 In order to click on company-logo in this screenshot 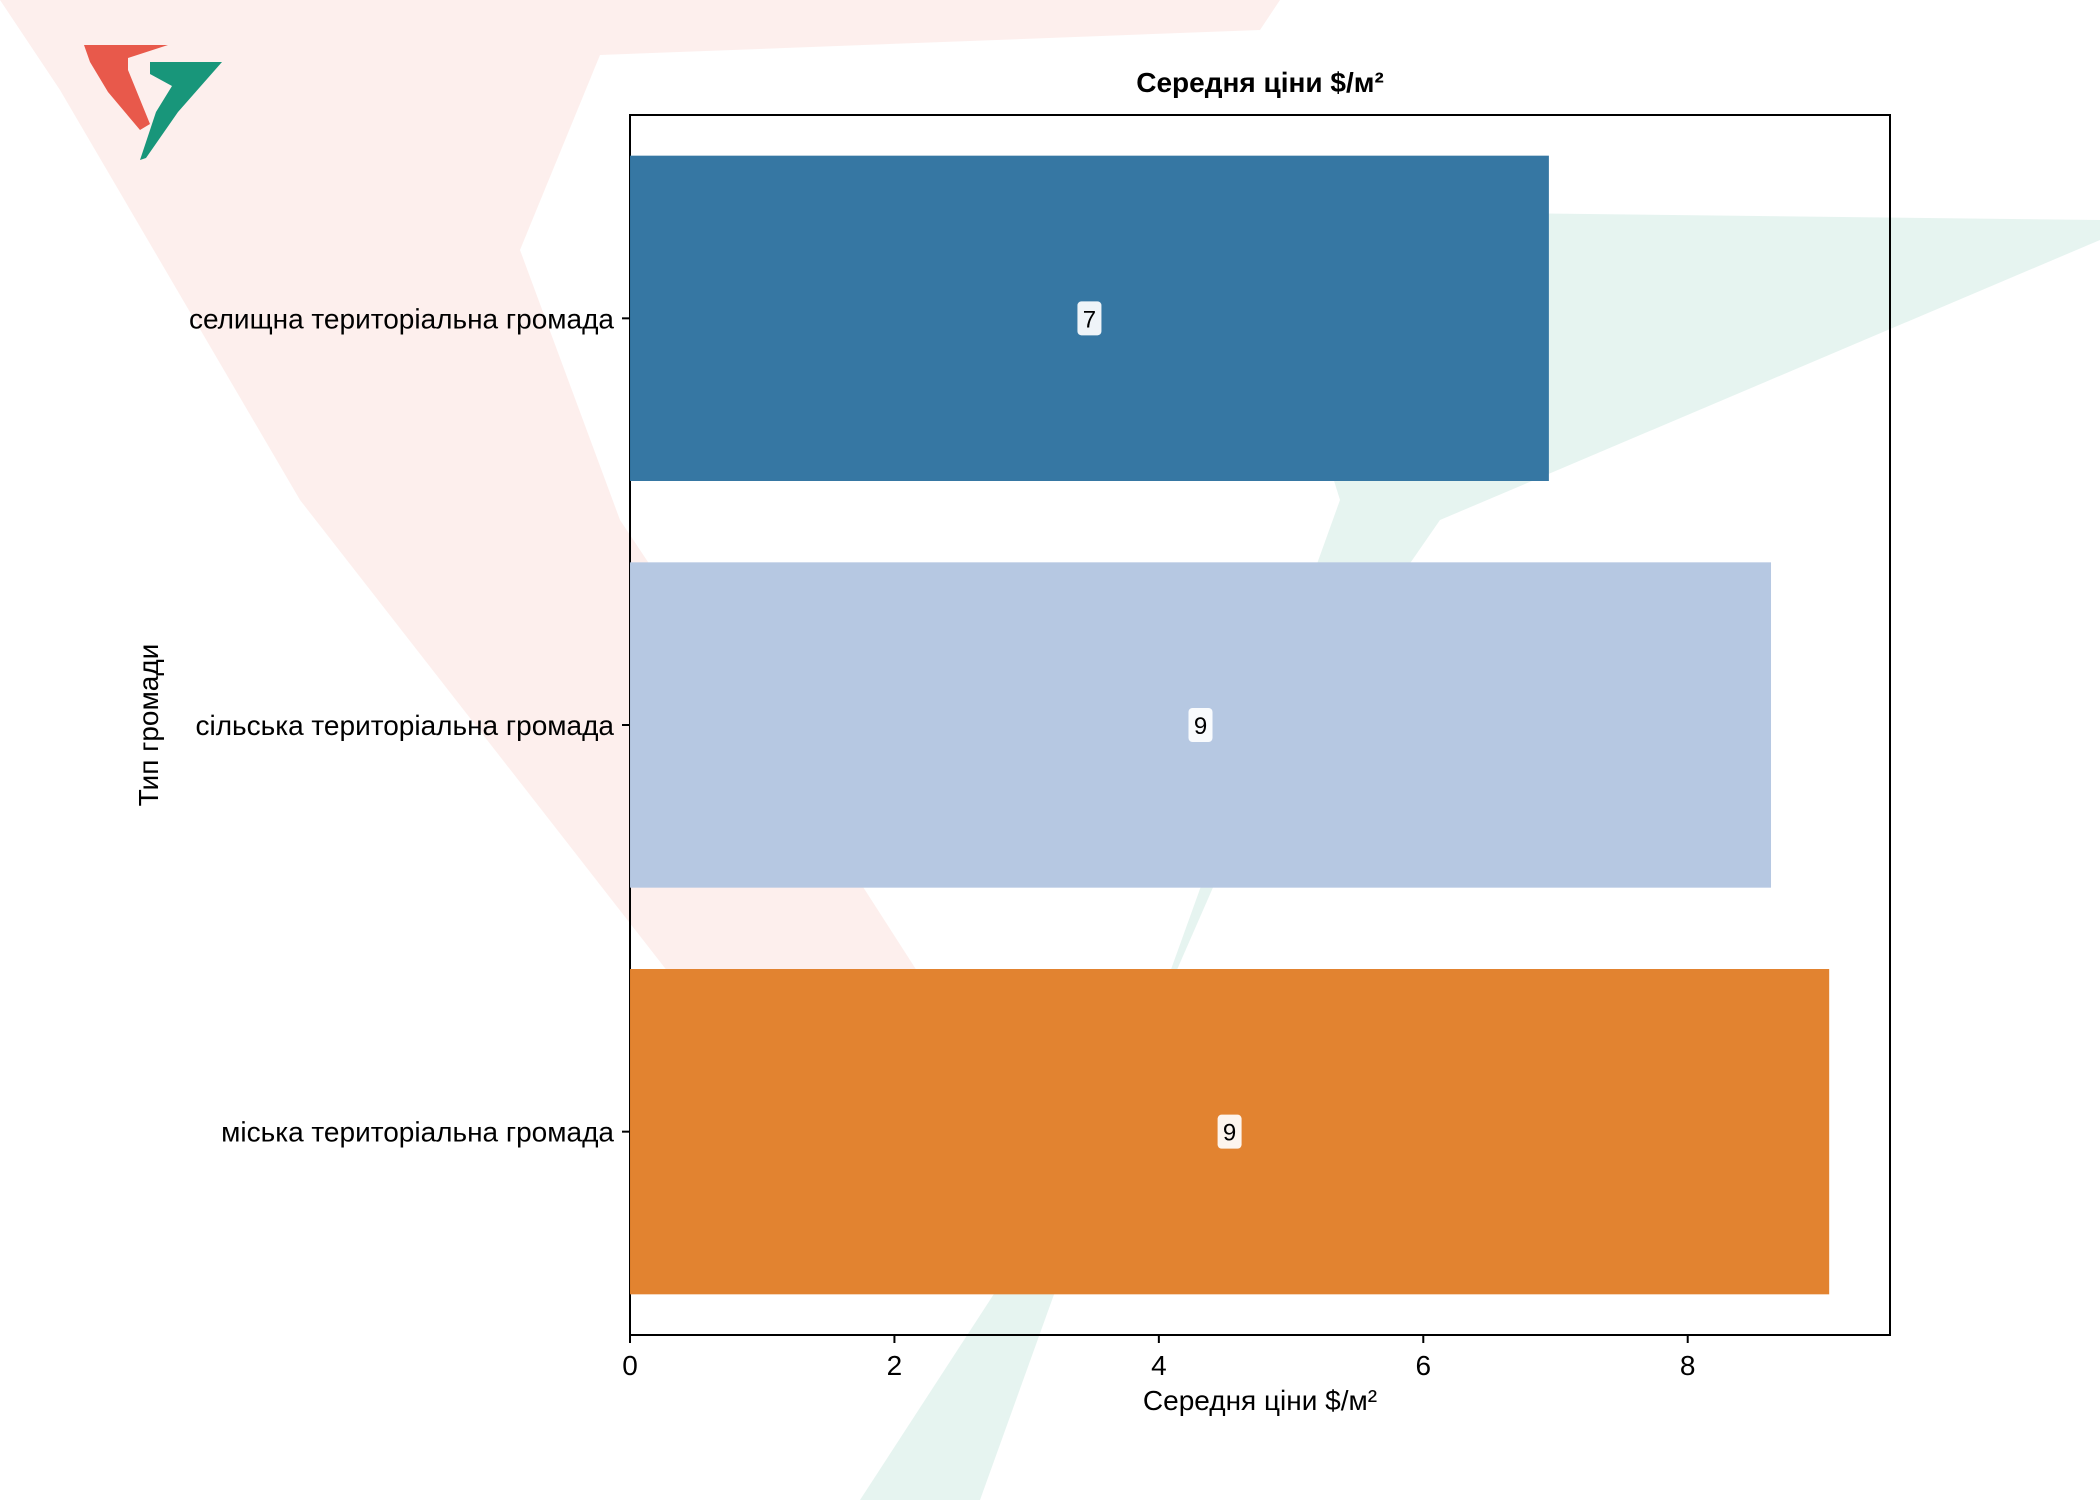, I will do `click(153, 102)`.